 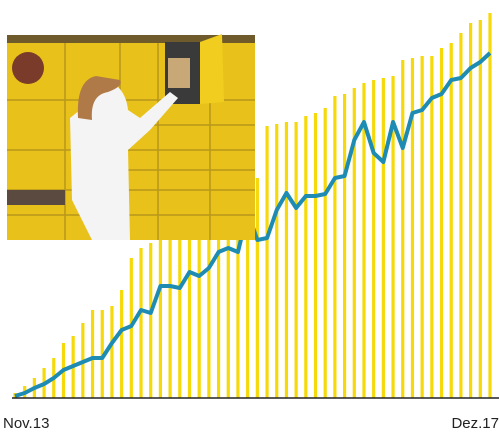 I want to click on person, so click(x=124, y=159).